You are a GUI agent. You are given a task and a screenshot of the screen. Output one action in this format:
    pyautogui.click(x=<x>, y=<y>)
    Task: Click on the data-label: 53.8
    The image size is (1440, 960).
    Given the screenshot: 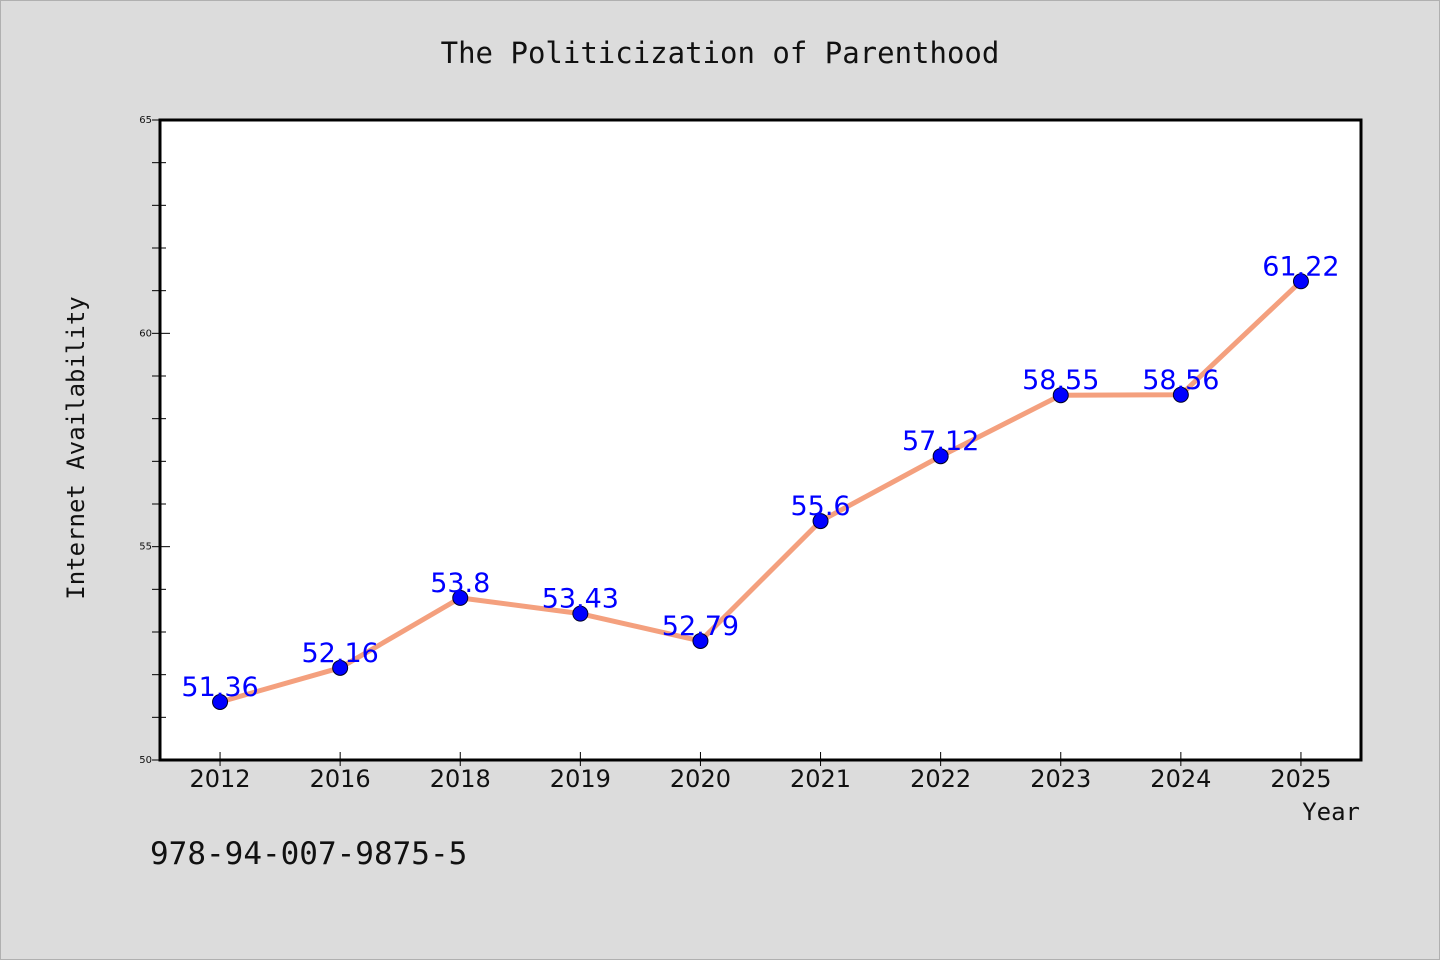 What is the action you would take?
    pyautogui.click(x=460, y=583)
    